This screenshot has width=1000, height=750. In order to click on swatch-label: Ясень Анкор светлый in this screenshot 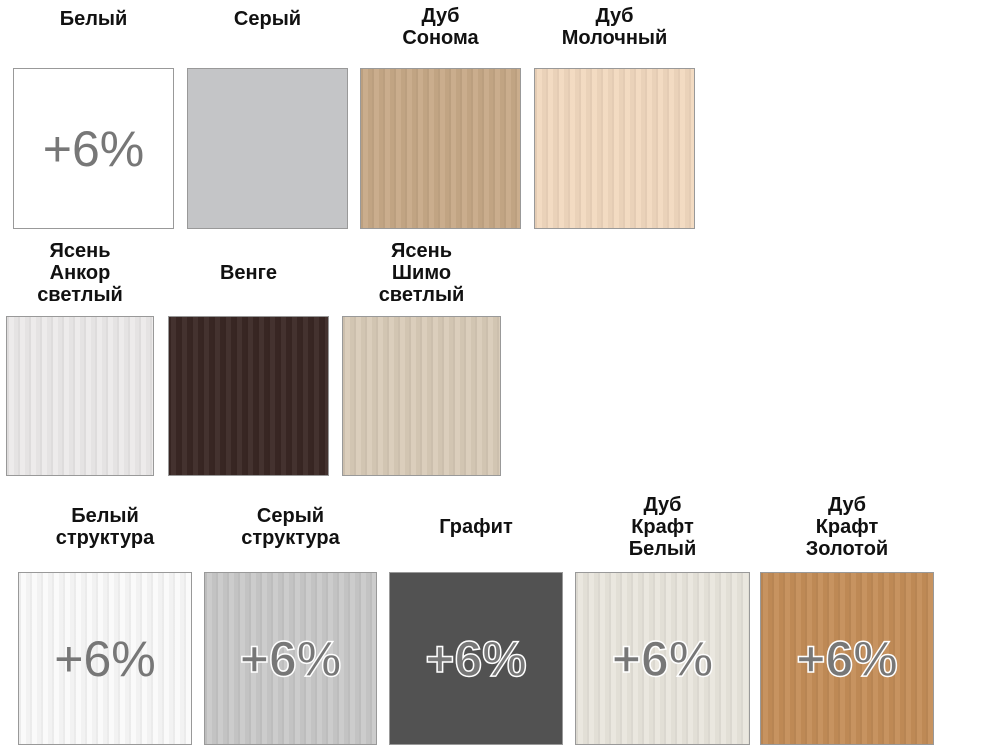, I will do `click(80, 273)`.